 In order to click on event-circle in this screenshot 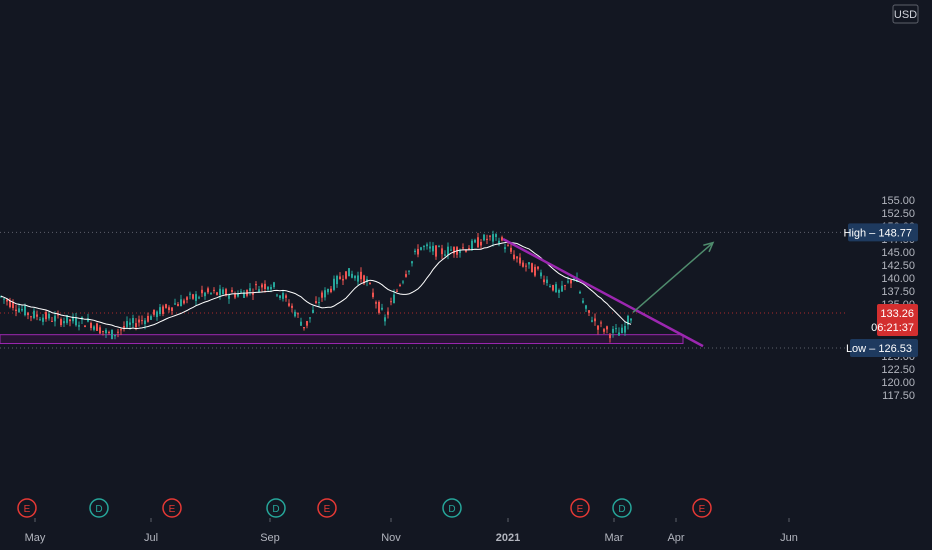, I will do `click(99, 508)`.